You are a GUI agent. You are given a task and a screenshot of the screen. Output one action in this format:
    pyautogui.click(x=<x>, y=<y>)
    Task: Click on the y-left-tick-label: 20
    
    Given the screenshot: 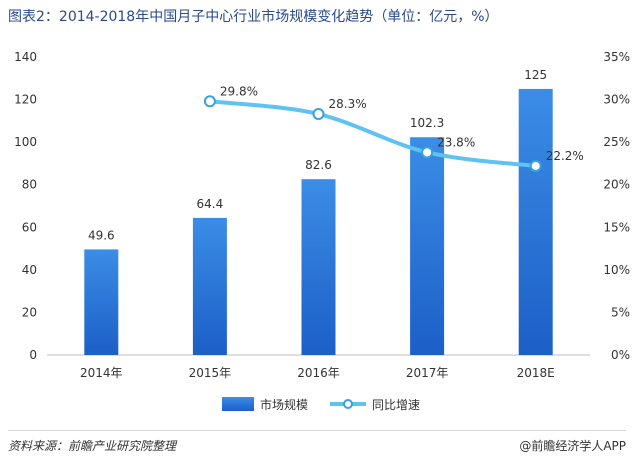 What is the action you would take?
    pyautogui.click(x=29, y=312)
    